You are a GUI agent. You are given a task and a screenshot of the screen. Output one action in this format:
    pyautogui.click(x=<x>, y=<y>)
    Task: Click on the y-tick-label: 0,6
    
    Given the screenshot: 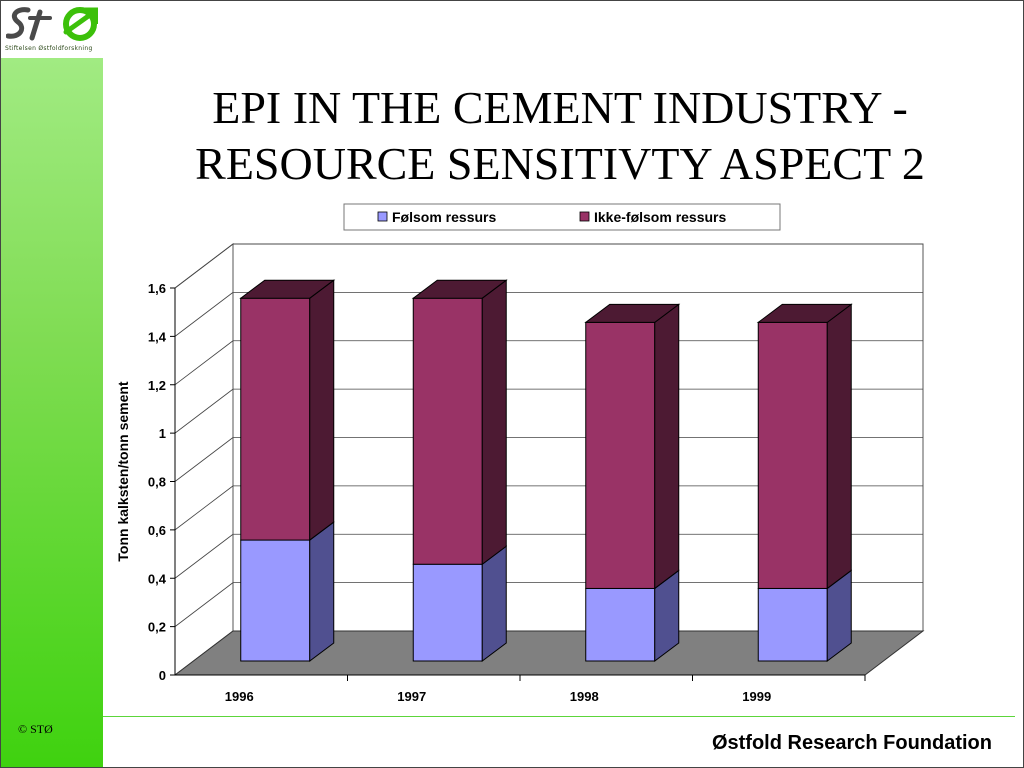 What is the action you would take?
    pyautogui.click(x=157, y=530)
    